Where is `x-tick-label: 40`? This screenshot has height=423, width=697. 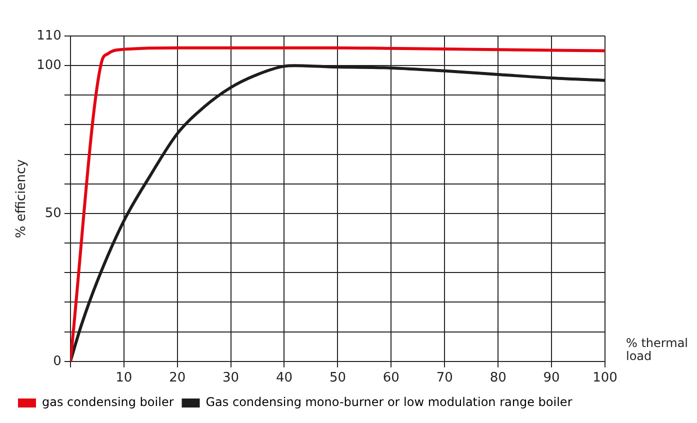 x-tick-label: 40 is located at coordinates (284, 378).